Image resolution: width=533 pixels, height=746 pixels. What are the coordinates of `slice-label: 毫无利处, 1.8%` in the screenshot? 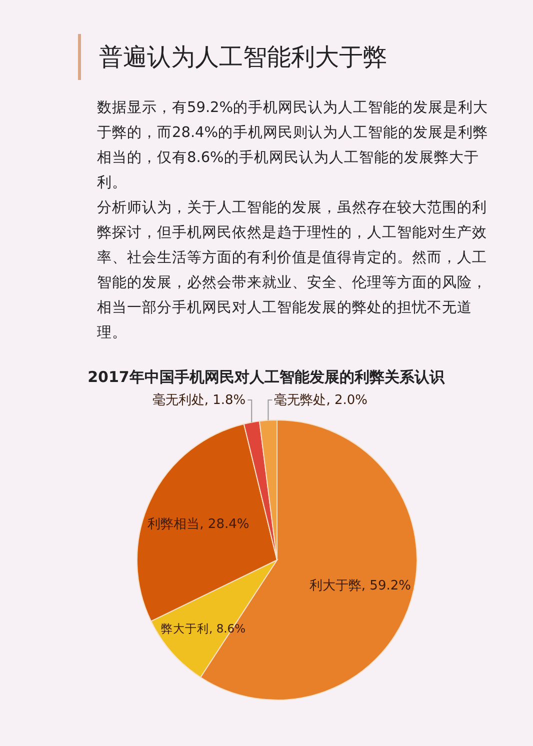 It's located at (199, 400).